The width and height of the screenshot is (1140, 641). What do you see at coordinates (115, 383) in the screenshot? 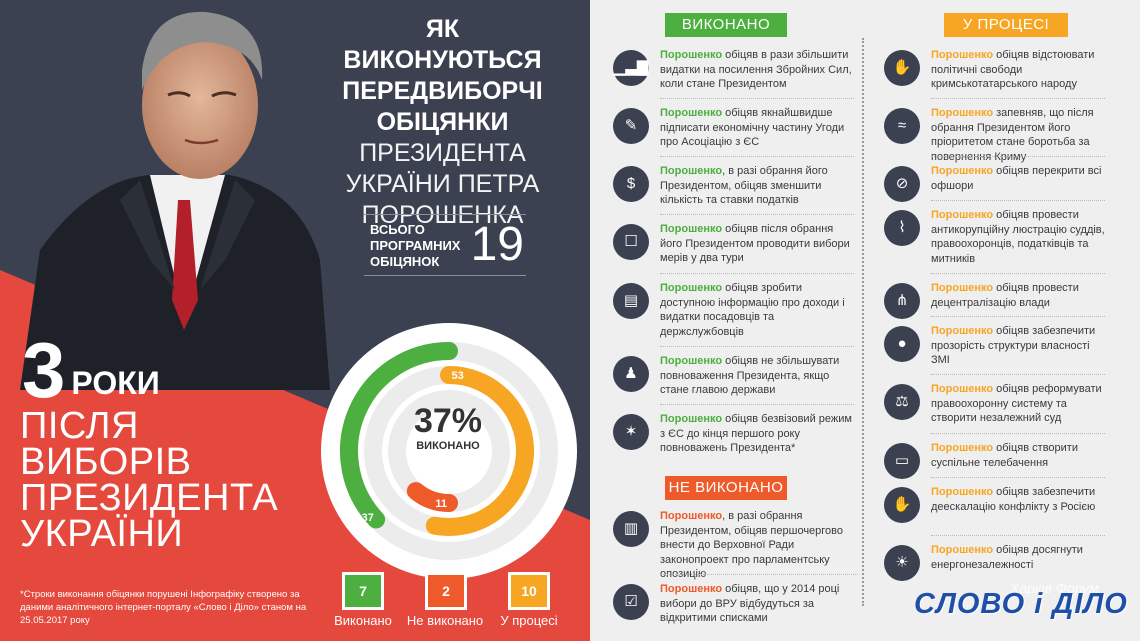
I see `years-word: РОКИ` at bounding box center [115, 383].